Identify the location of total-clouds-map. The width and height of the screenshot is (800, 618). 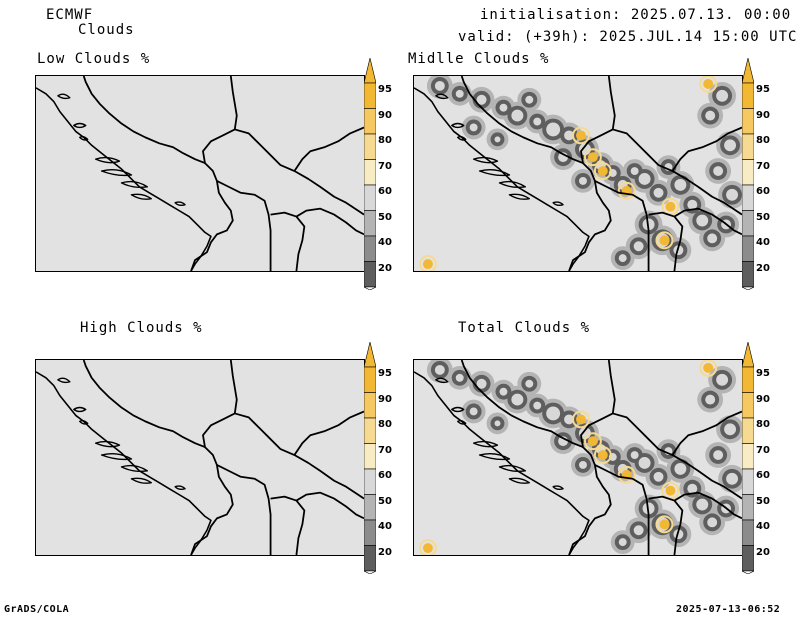
(578, 457).